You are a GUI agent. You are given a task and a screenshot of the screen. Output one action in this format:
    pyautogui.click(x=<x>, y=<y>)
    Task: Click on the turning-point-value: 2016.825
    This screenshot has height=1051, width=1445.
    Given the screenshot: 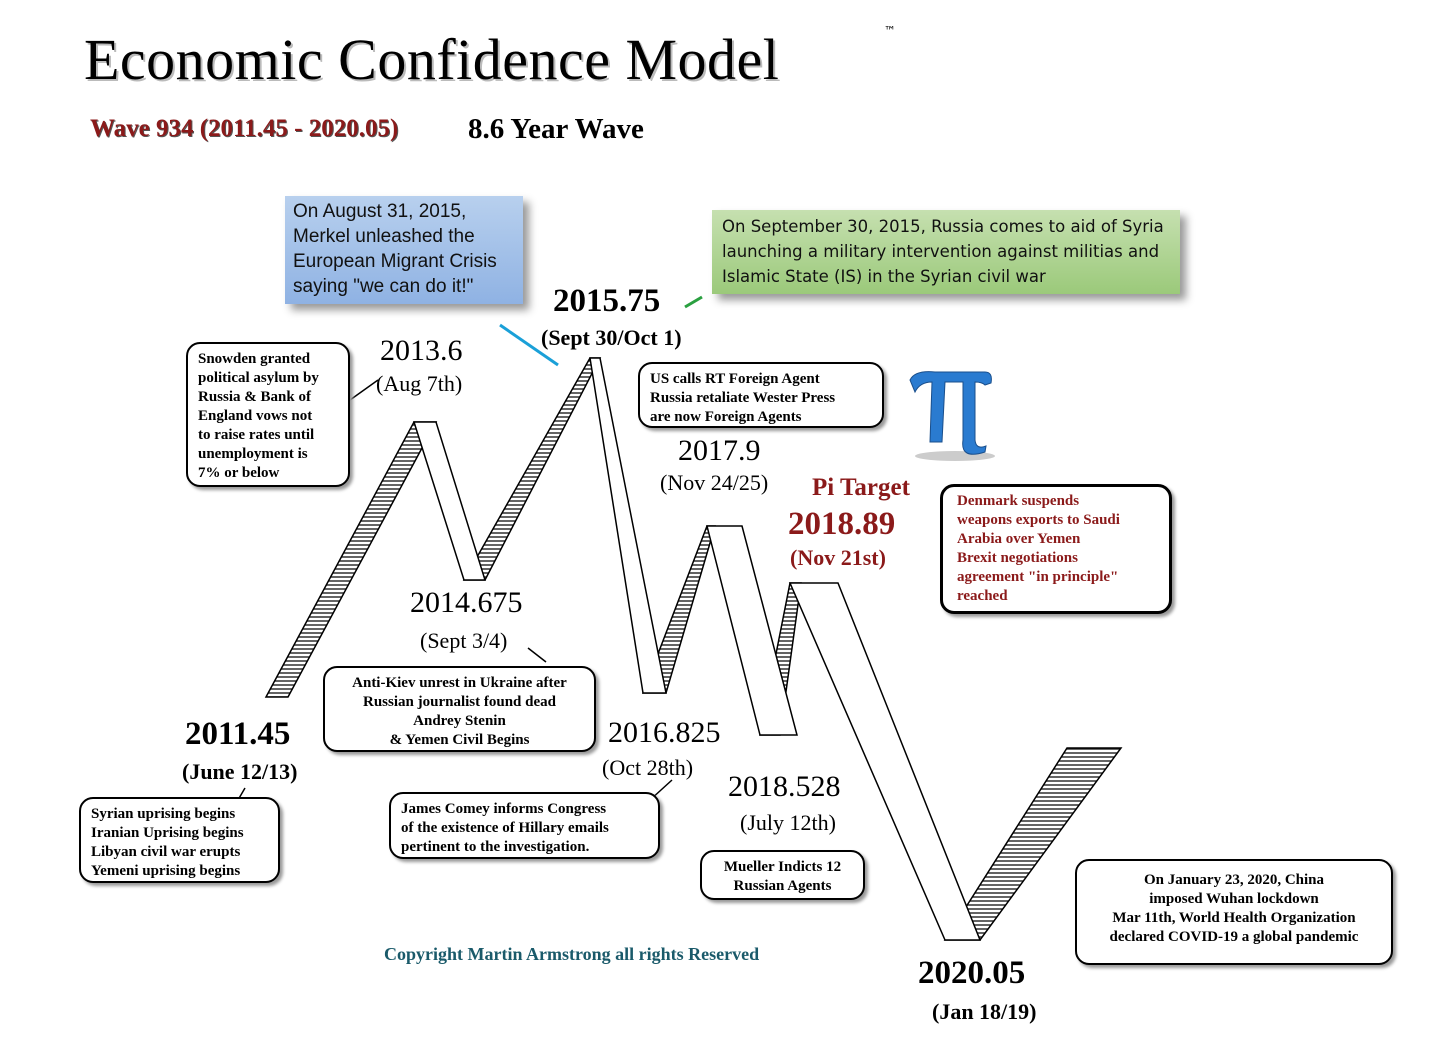 What is the action you would take?
    pyautogui.click(x=664, y=732)
    